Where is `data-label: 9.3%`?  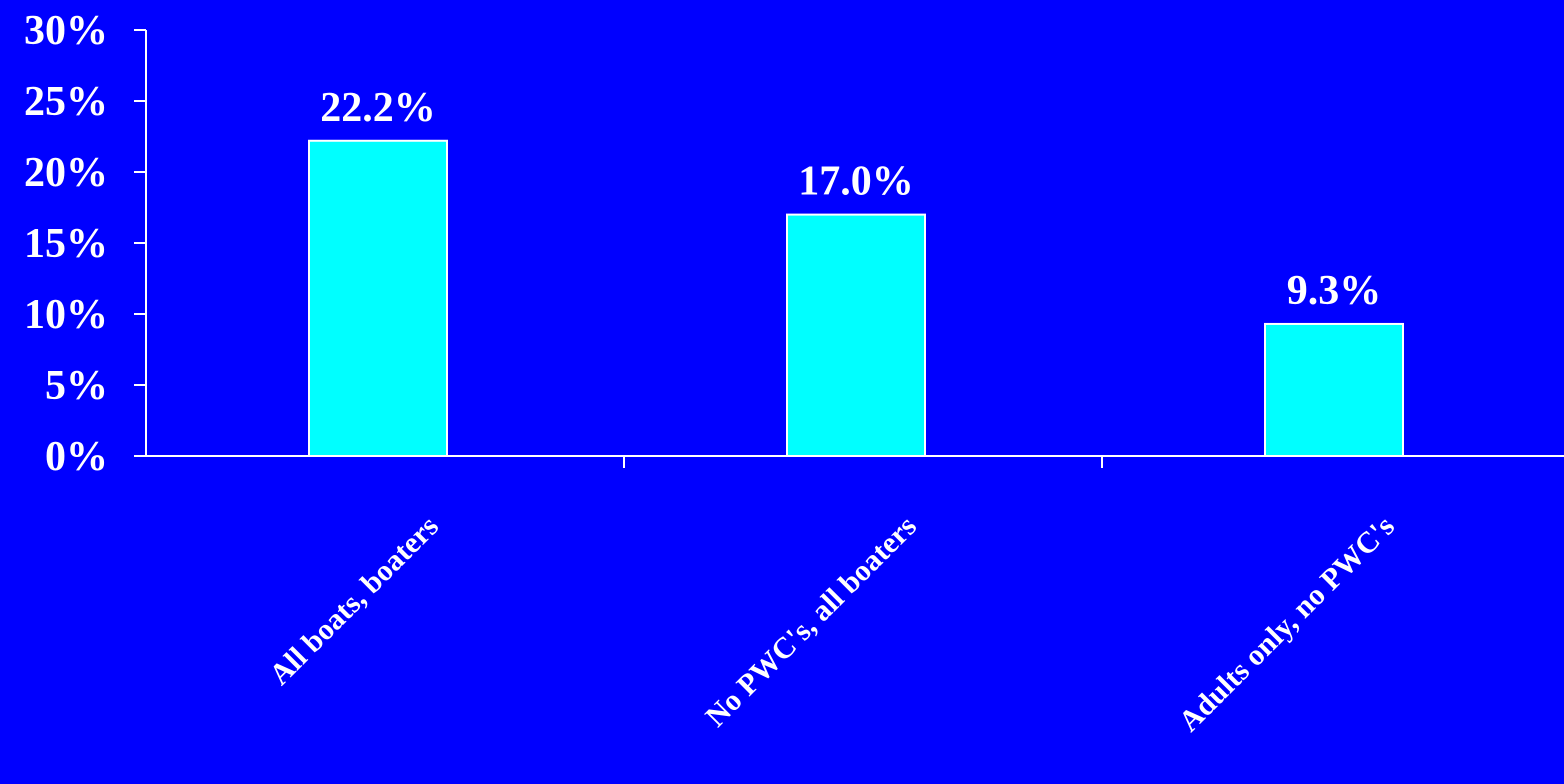 data-label: 9.3% is located at coordinates (1334, 291).